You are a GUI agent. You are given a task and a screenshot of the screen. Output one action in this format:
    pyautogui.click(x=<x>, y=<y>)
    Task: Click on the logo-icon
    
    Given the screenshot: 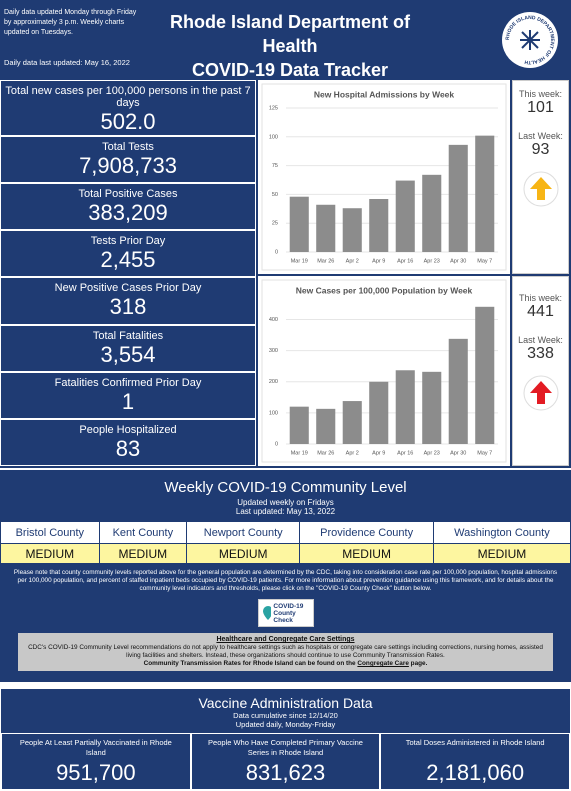 What is the action you would take?
    pyautogui.click(x=530, y=40)
    